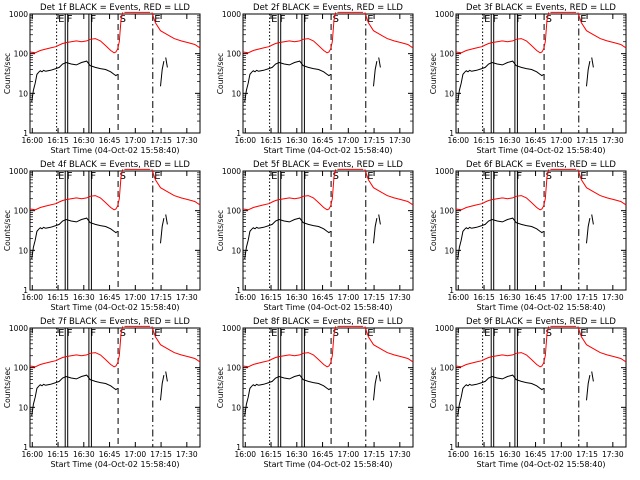 The height and width of the screenshot is (480, 640). What do you see at coordinates (541, 8) in the screenshot?
I see `panel-title: Det 3f BLACK = Events, RED = LLD` at bounding box center [541, 8].